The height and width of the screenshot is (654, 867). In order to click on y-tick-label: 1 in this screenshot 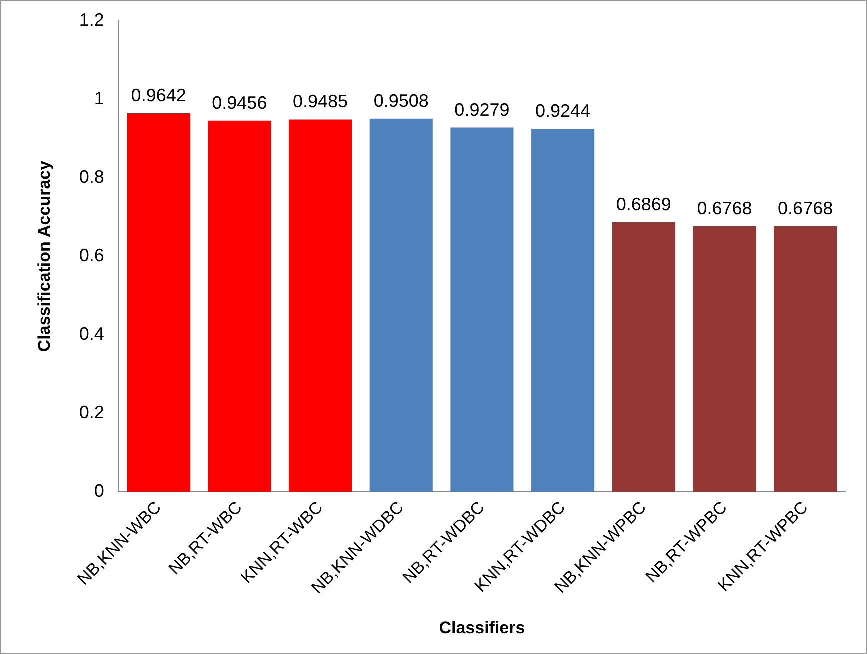, I will do `click(99, 98)`.